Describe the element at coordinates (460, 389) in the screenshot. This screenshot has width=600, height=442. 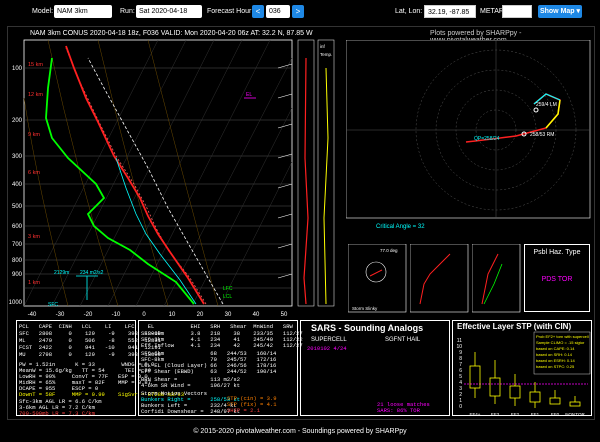
I see `svg-text: 3` at that location.